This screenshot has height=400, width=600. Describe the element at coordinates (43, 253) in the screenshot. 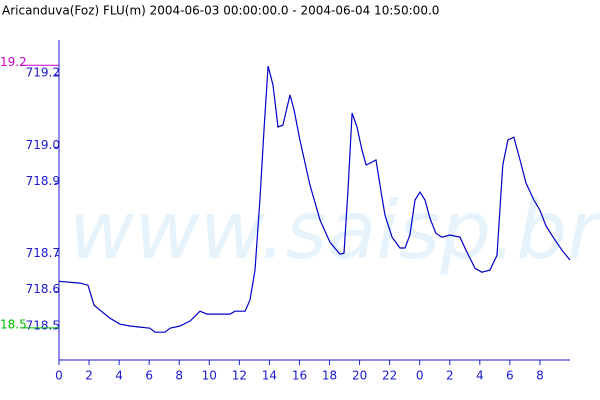

I see `y-tick-label: 718.7` at that location.